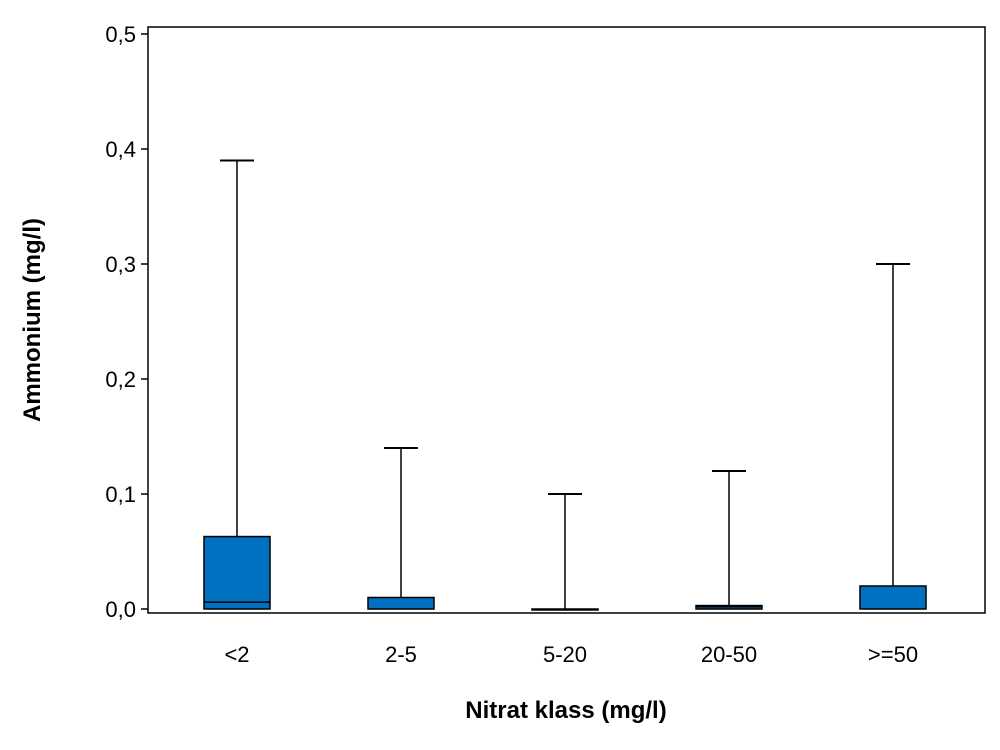 This screenshot has height=750, width=1000. Describe the element at coordinates (120, 149) in the screenshot. I see `y-tick-label: 0,4` at that location.